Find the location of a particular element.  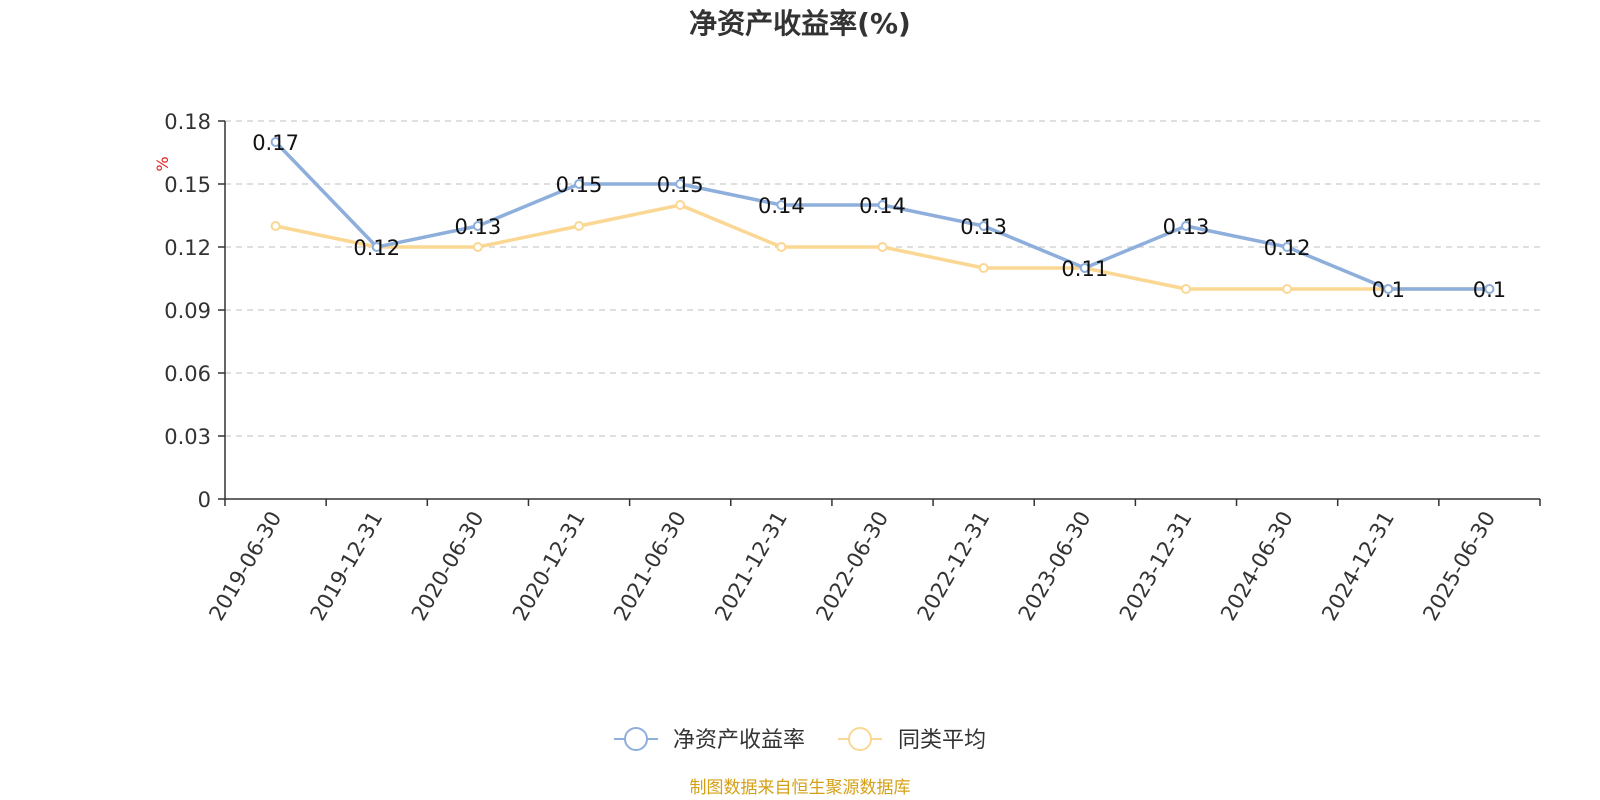

legend-item-roe: 净资产收益率 is located at coordinates (709, 740).